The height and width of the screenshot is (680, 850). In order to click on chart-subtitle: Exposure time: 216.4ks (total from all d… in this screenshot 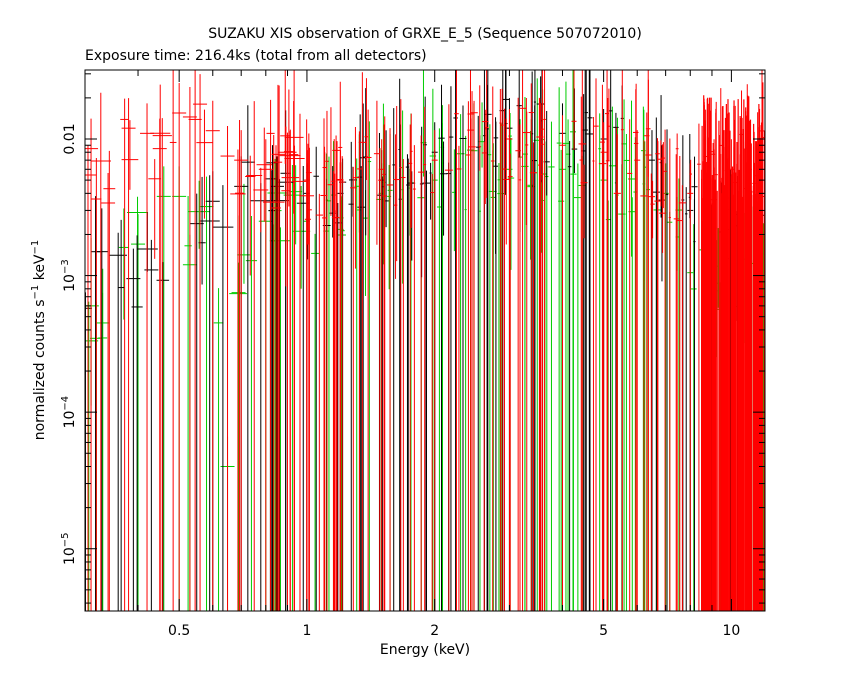, I will do `click(256, 56)`.